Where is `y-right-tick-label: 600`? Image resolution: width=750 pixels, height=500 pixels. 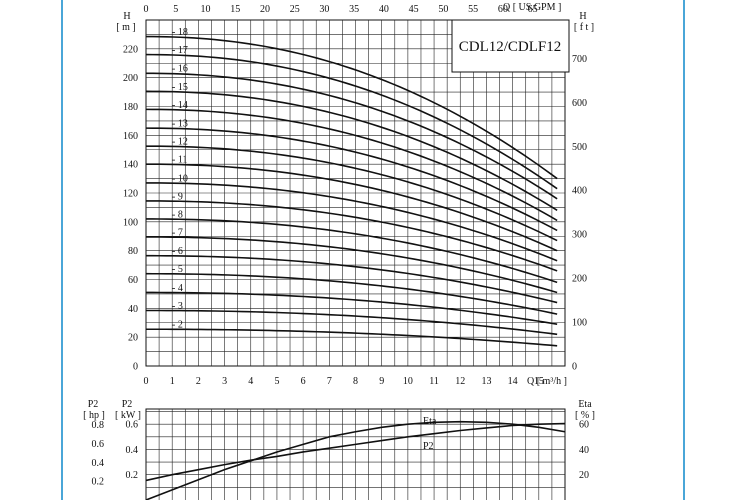
y-right-tick-label: 600 is located at coordinates (579, 103).